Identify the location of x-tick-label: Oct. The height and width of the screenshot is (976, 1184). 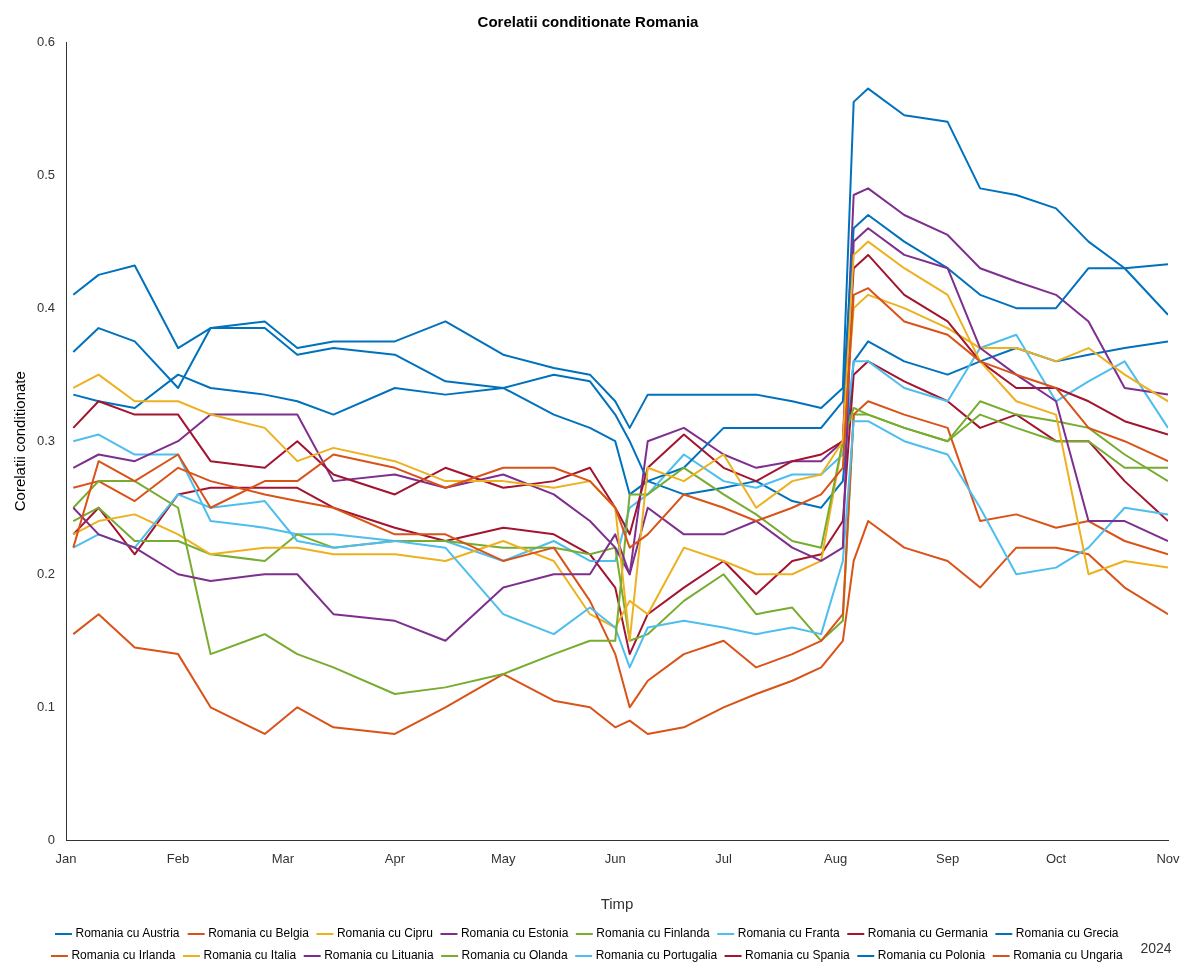
(1056, 858).